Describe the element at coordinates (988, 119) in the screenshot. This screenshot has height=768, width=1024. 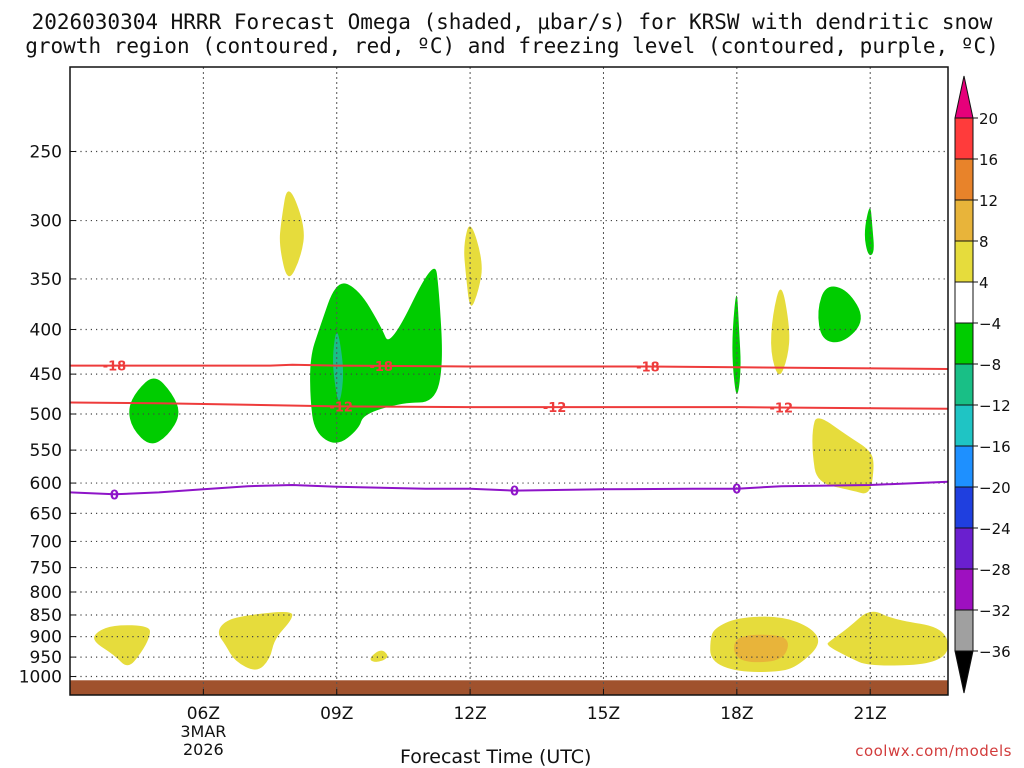
I see `colorbar-label: 20` at that location.